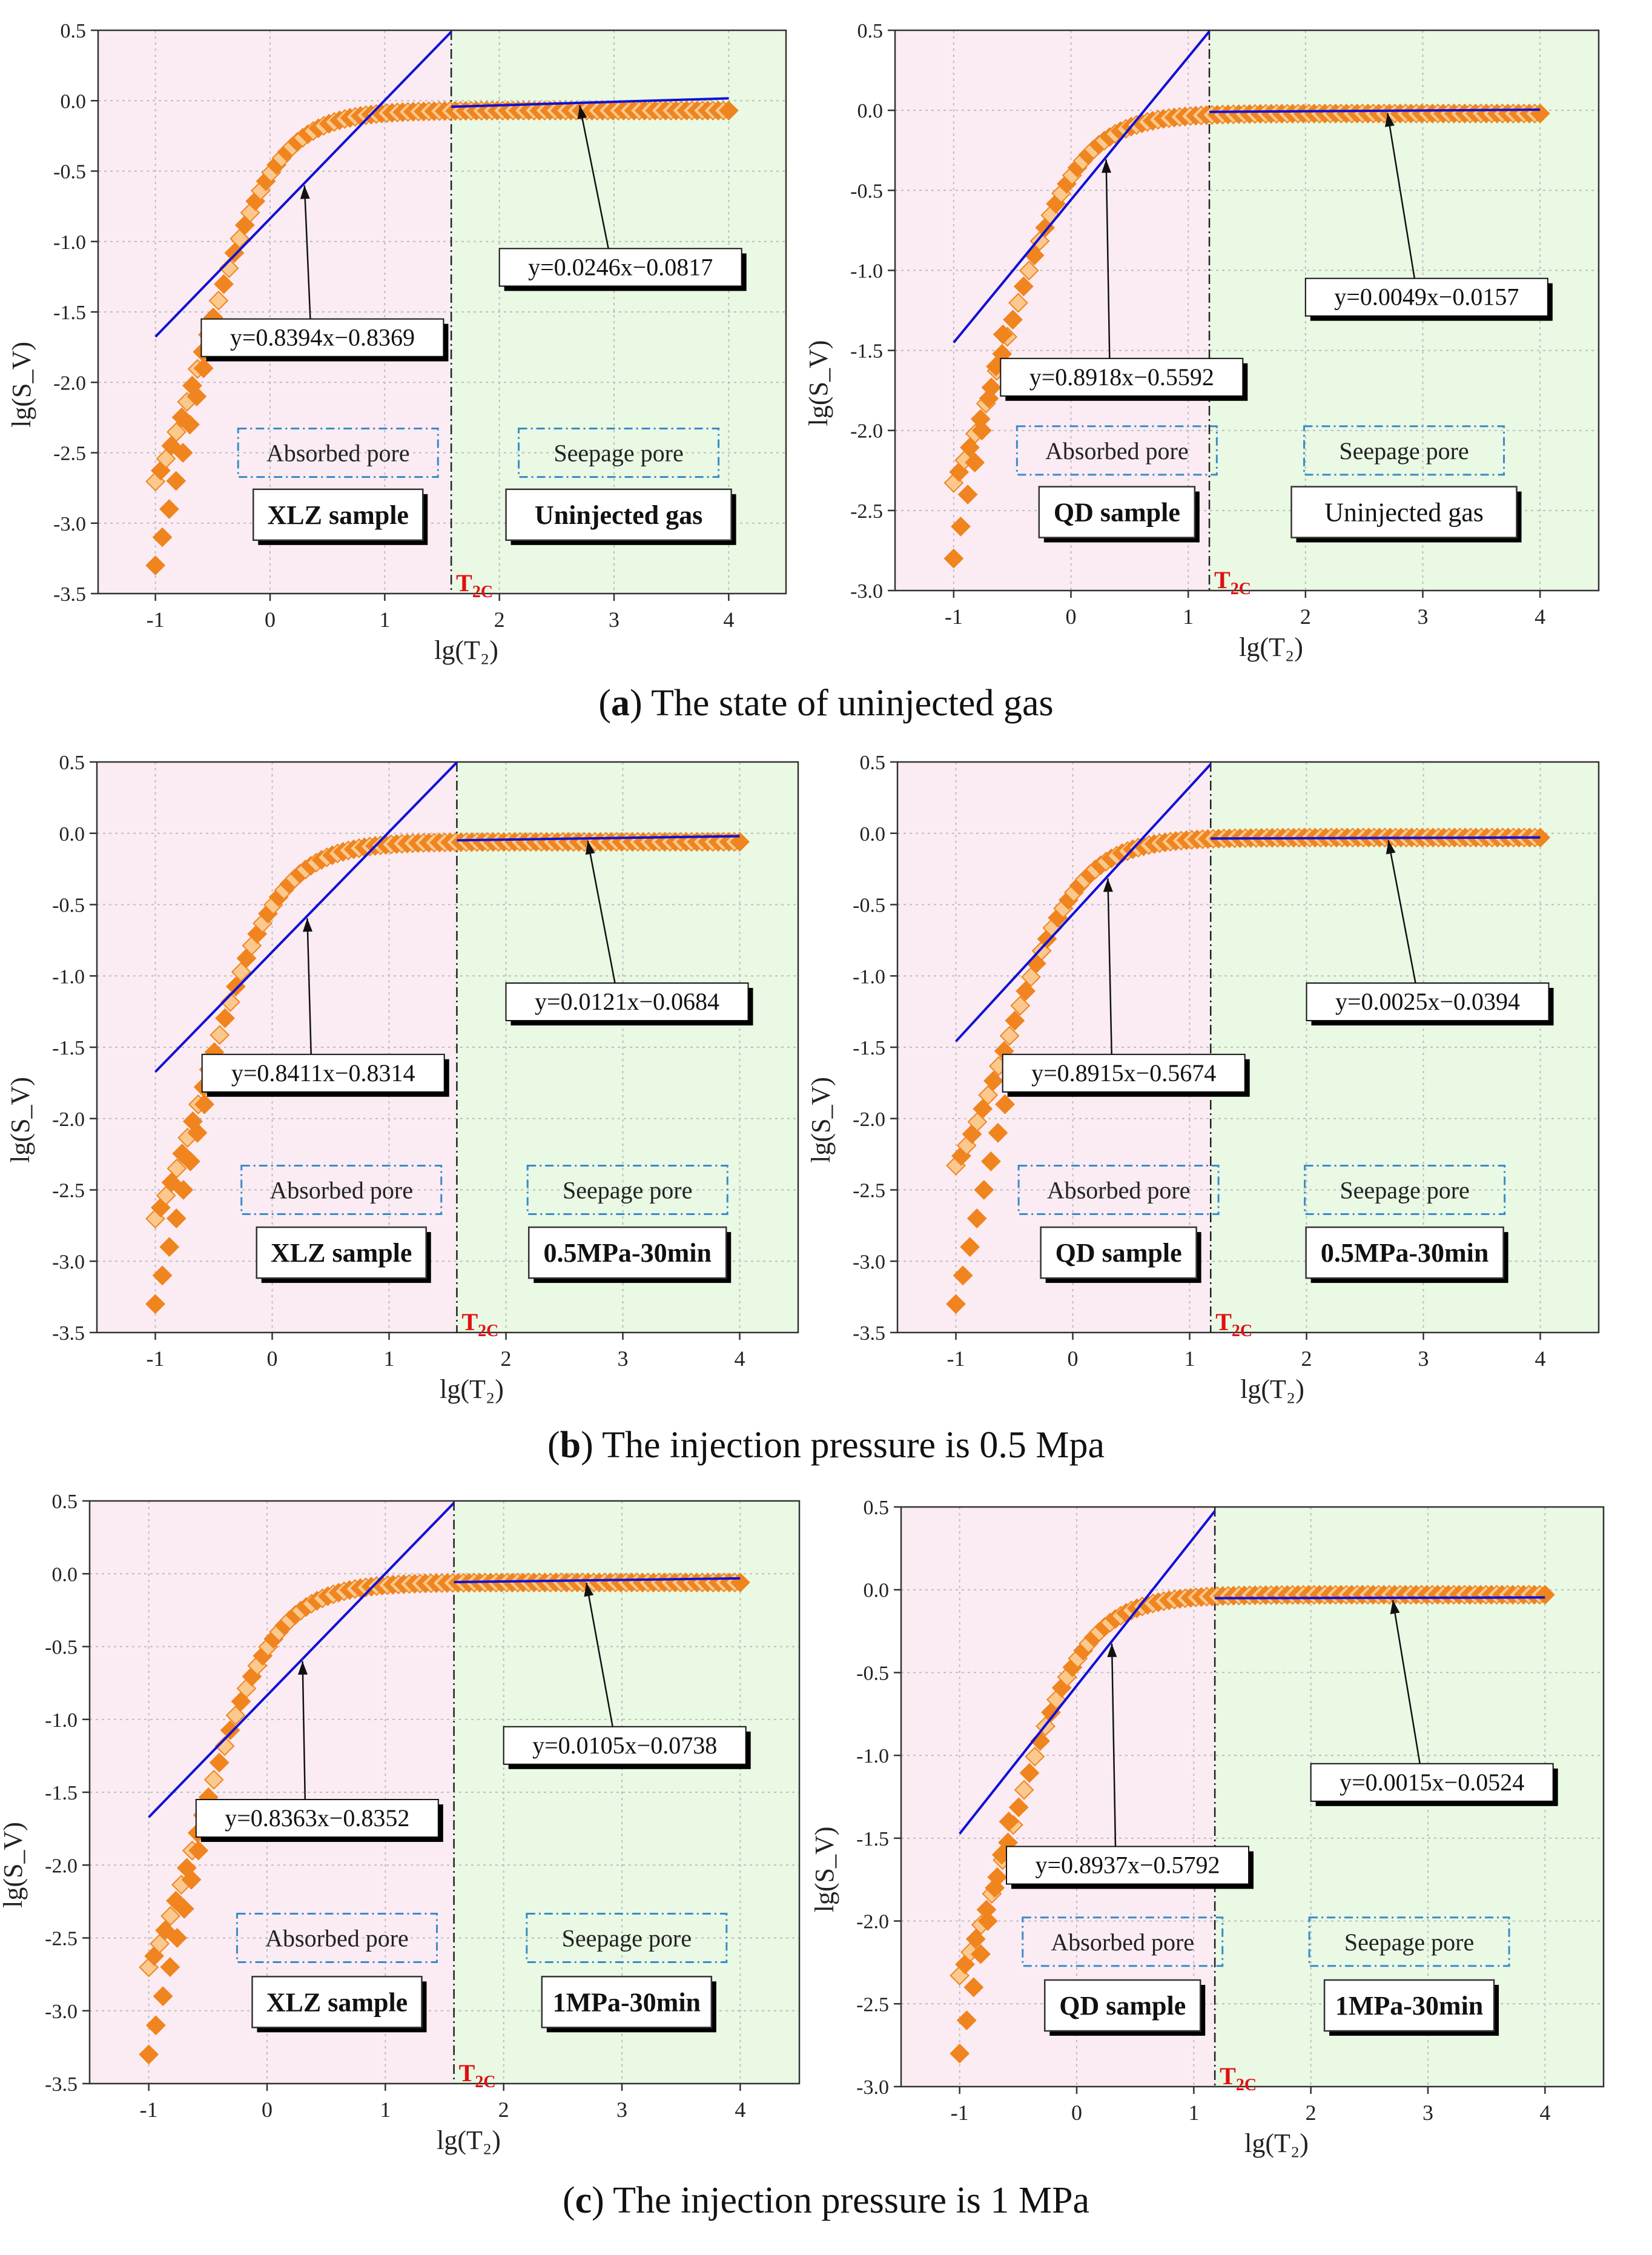  Describe the element at coordinates (337, 515) in the screenshot. I see `sample-label-label: XLZ sample` at that location.